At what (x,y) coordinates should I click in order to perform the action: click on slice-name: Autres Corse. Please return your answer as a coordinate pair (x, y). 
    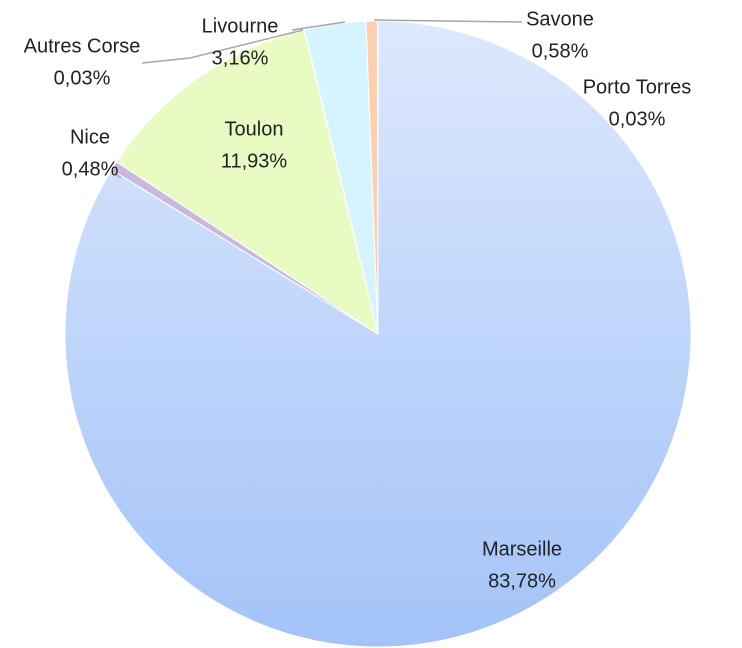
    Looking at the image, I should click on (82, 46).